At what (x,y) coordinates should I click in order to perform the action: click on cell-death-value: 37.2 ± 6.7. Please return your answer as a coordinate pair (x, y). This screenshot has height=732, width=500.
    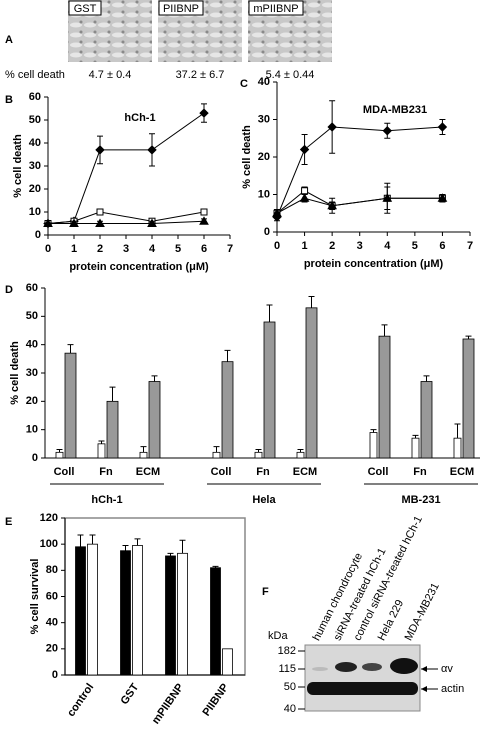
    Looking at the image, I should click on (200, 75).